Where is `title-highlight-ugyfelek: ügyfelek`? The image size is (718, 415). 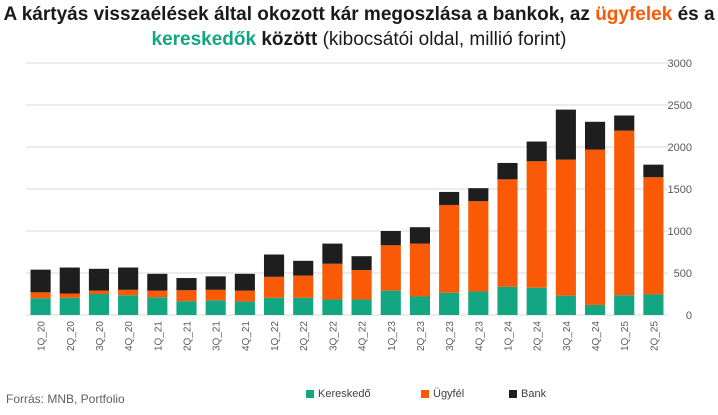
title-highlight-ugyfelek: ügyfelek is located at coordinates (634, 14).